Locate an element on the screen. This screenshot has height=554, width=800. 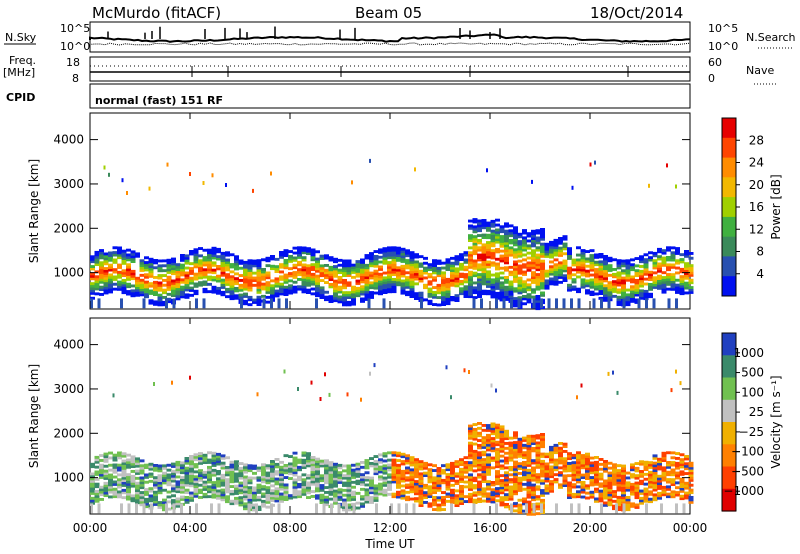
nsky-tick-top: 10^5 is located at coordinates (75, 28).